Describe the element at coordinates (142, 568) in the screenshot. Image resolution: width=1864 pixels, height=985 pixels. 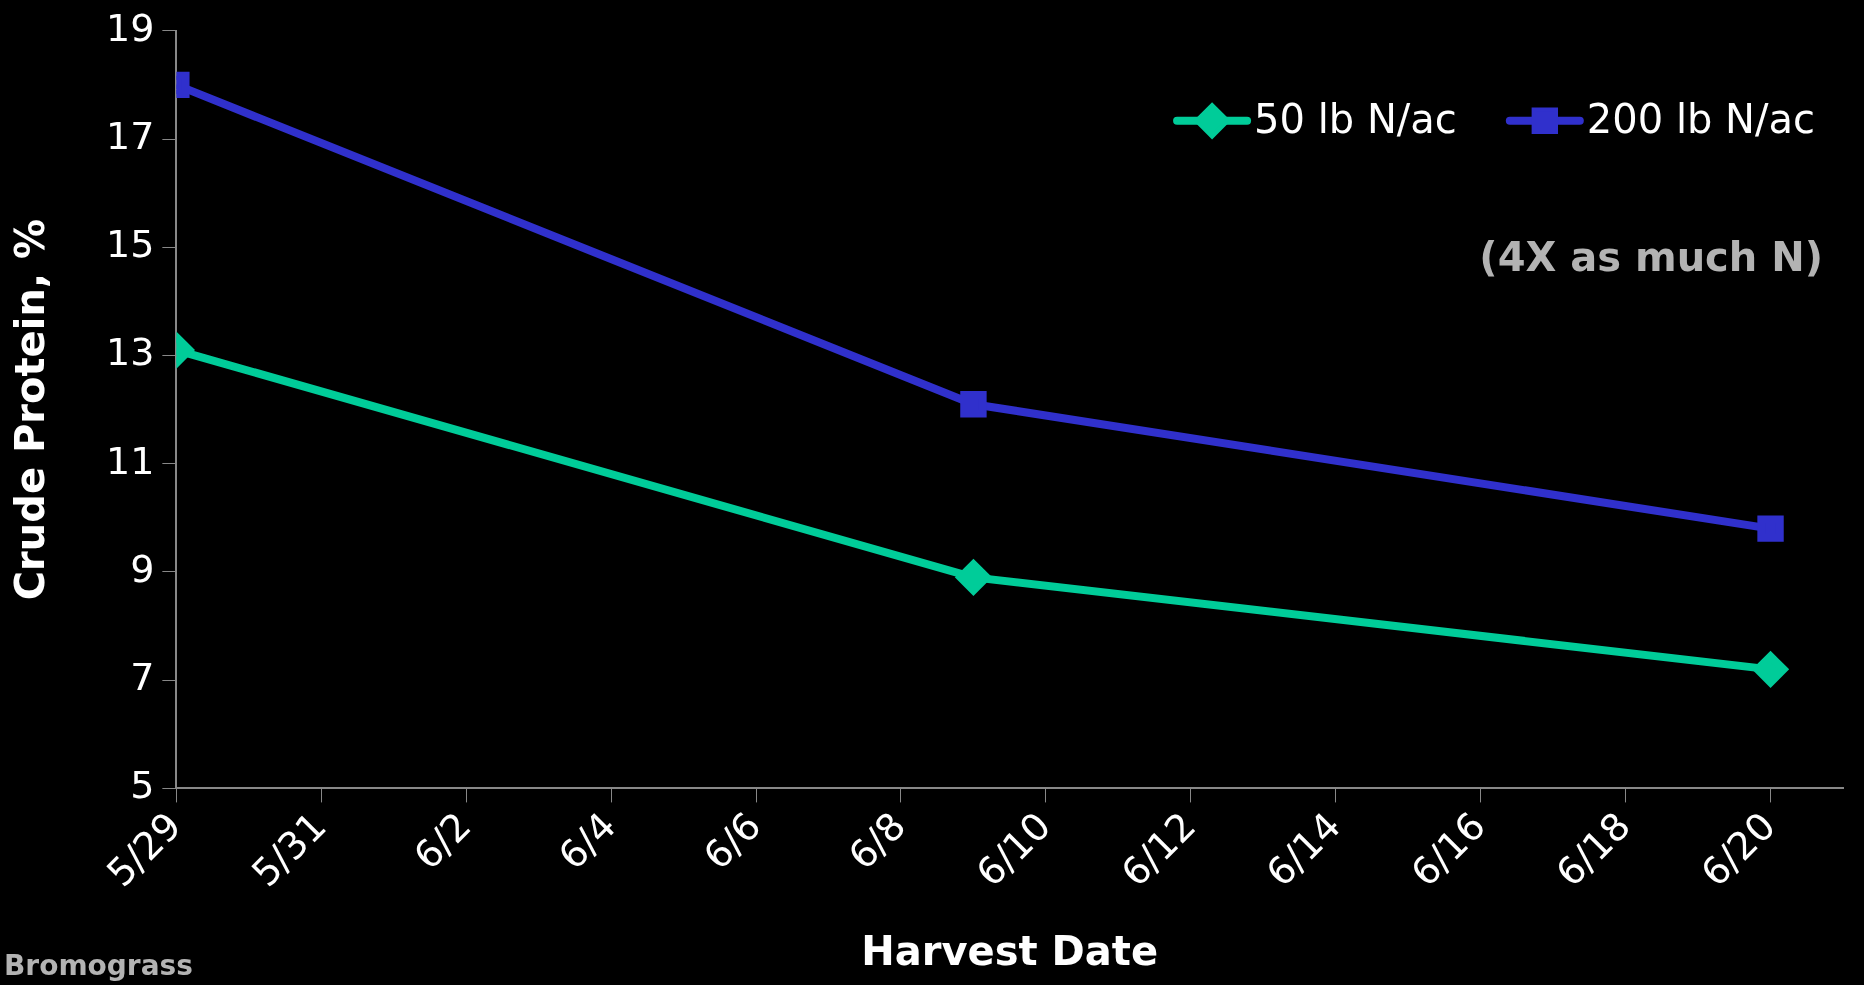
I see `y-tick-label: 9` at that location.